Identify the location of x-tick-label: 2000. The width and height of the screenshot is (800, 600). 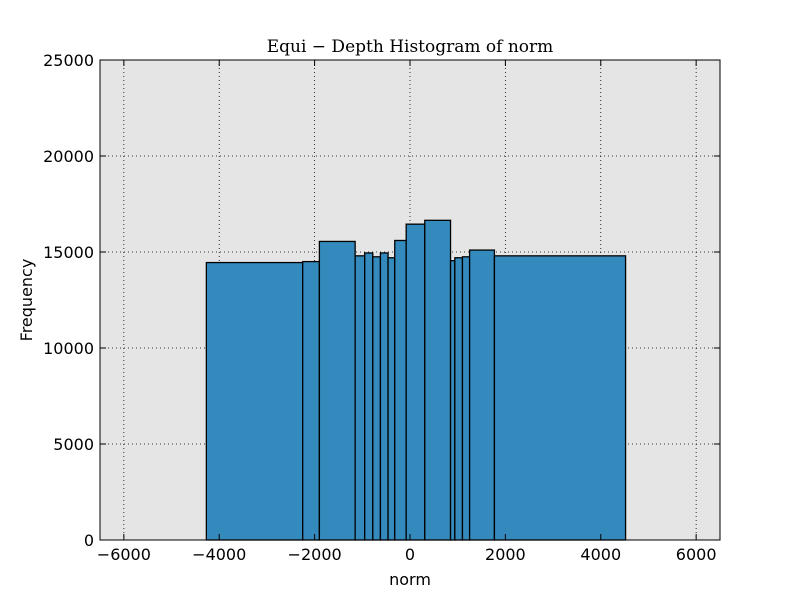
(505, 554).